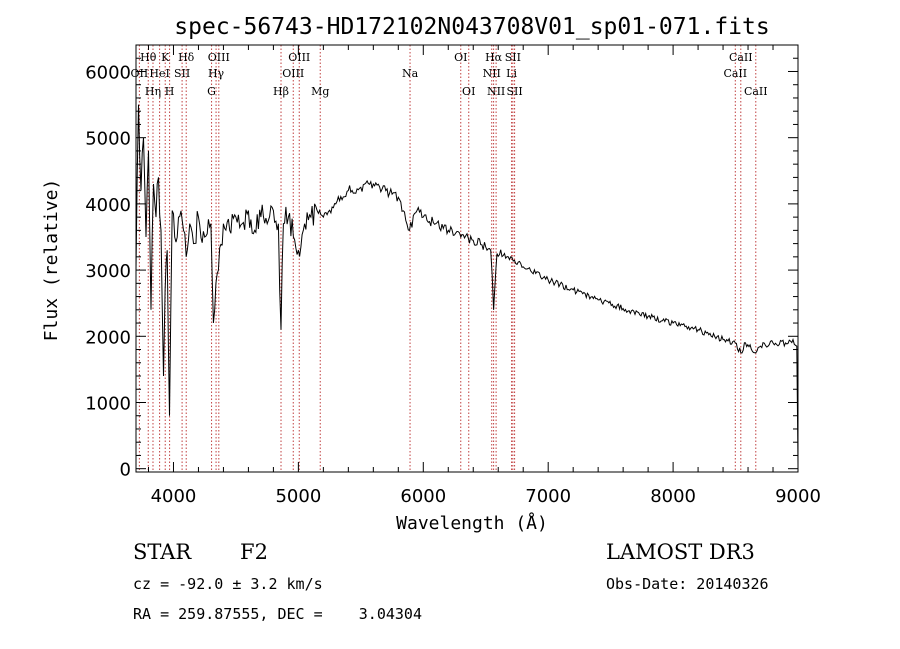 This screenshot has width=900, height=649. Describe the element at coordinates (165, 57) in the screenshot. I see `spectral-line-label: K` at that location.